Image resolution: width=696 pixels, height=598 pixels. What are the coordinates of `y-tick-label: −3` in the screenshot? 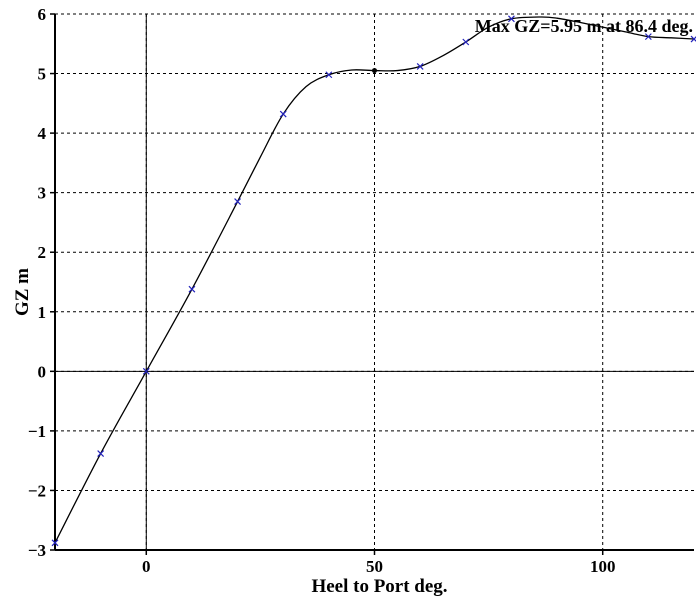 It's located at (37, 550).